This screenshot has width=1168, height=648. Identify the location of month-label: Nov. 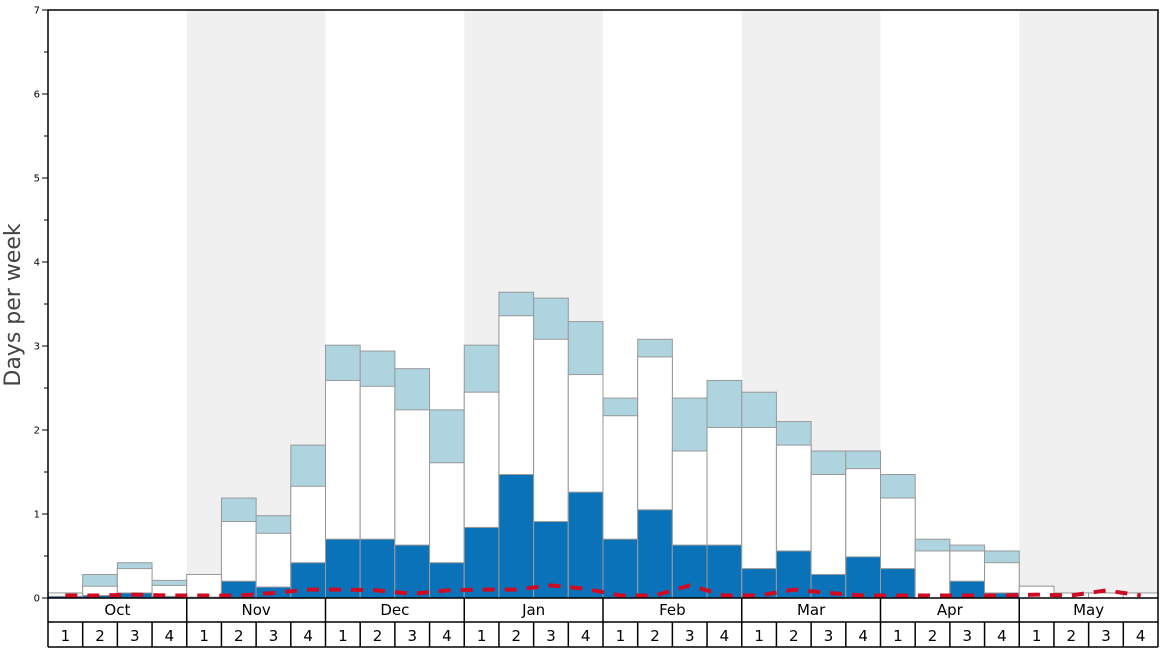
(255, 610).